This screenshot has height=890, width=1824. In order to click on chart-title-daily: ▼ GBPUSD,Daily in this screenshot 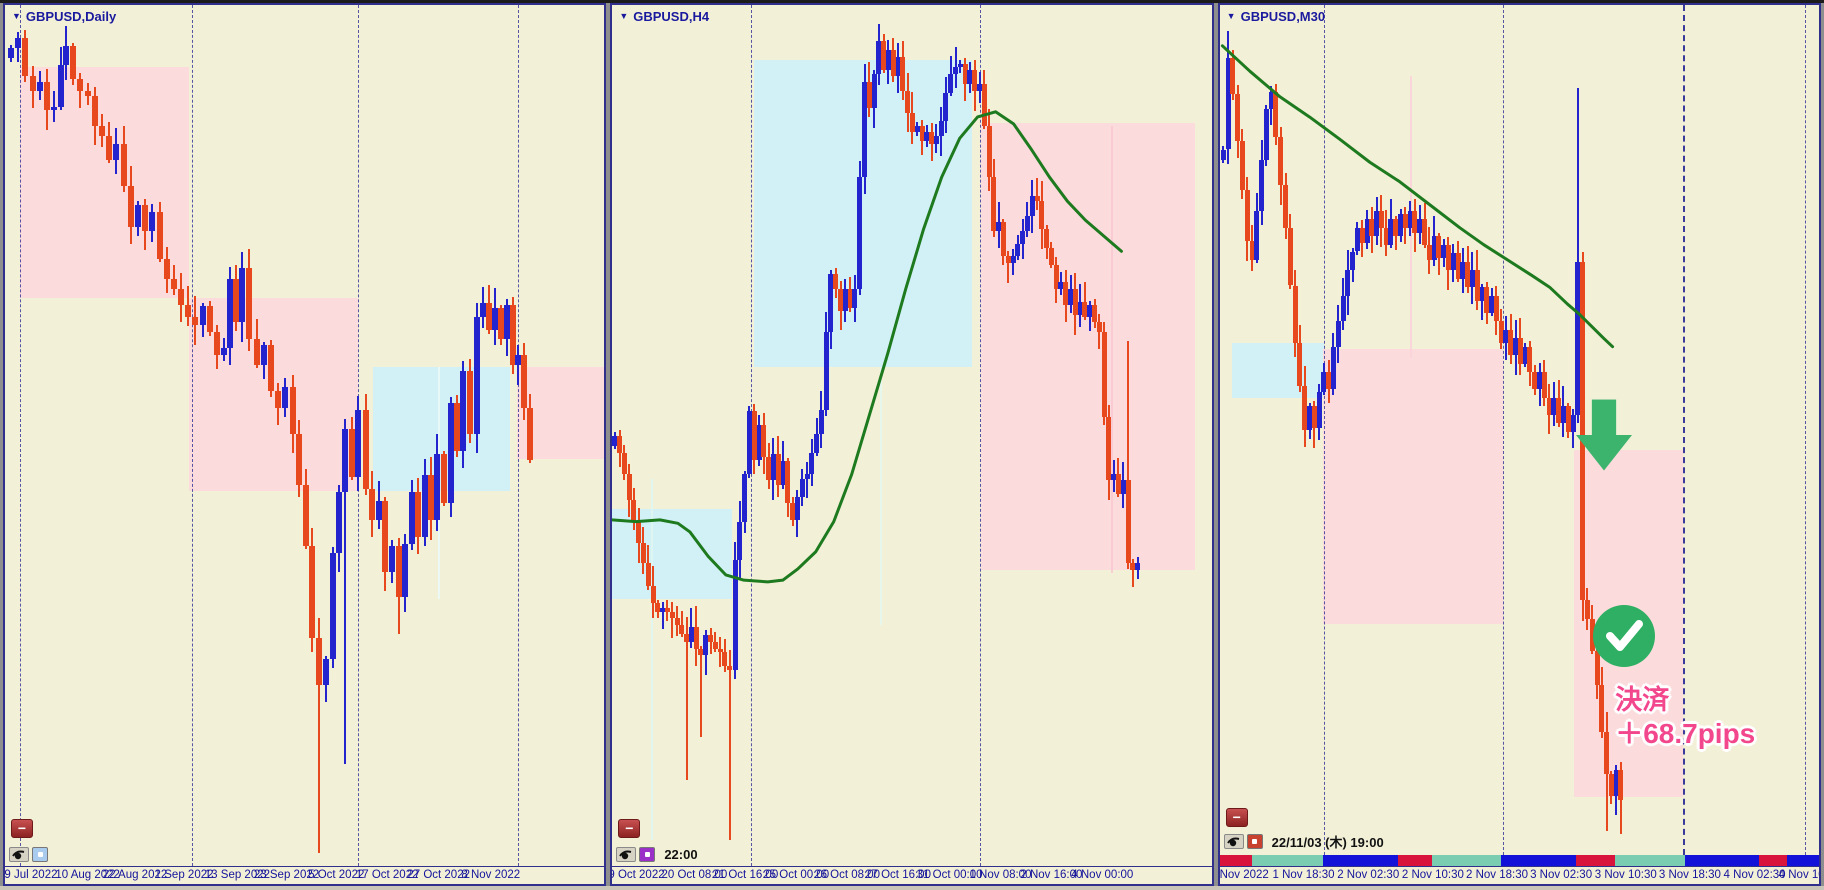, I will do `click(64, 16)`.